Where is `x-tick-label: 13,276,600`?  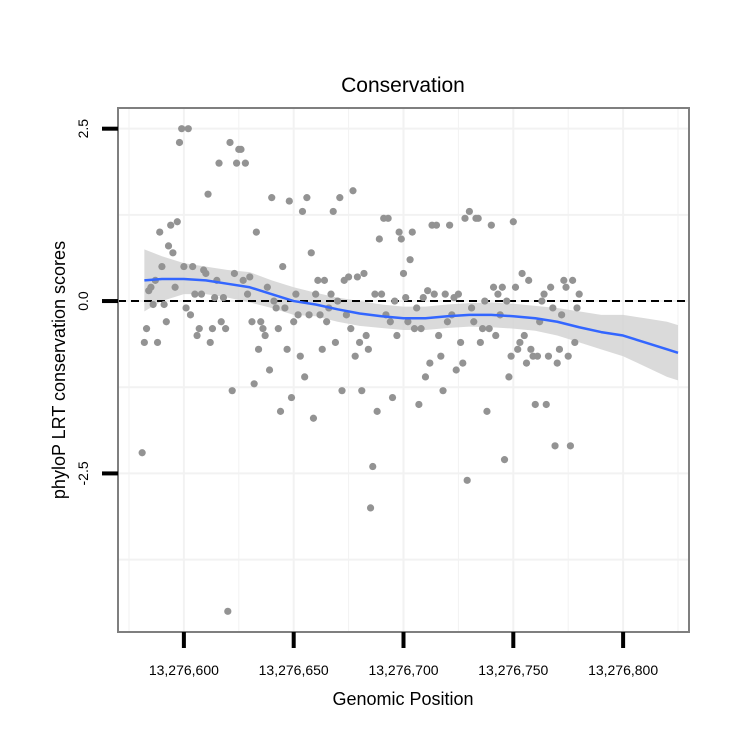
x-tick-label: 13,276,600 is located at coordinates (184, 670).